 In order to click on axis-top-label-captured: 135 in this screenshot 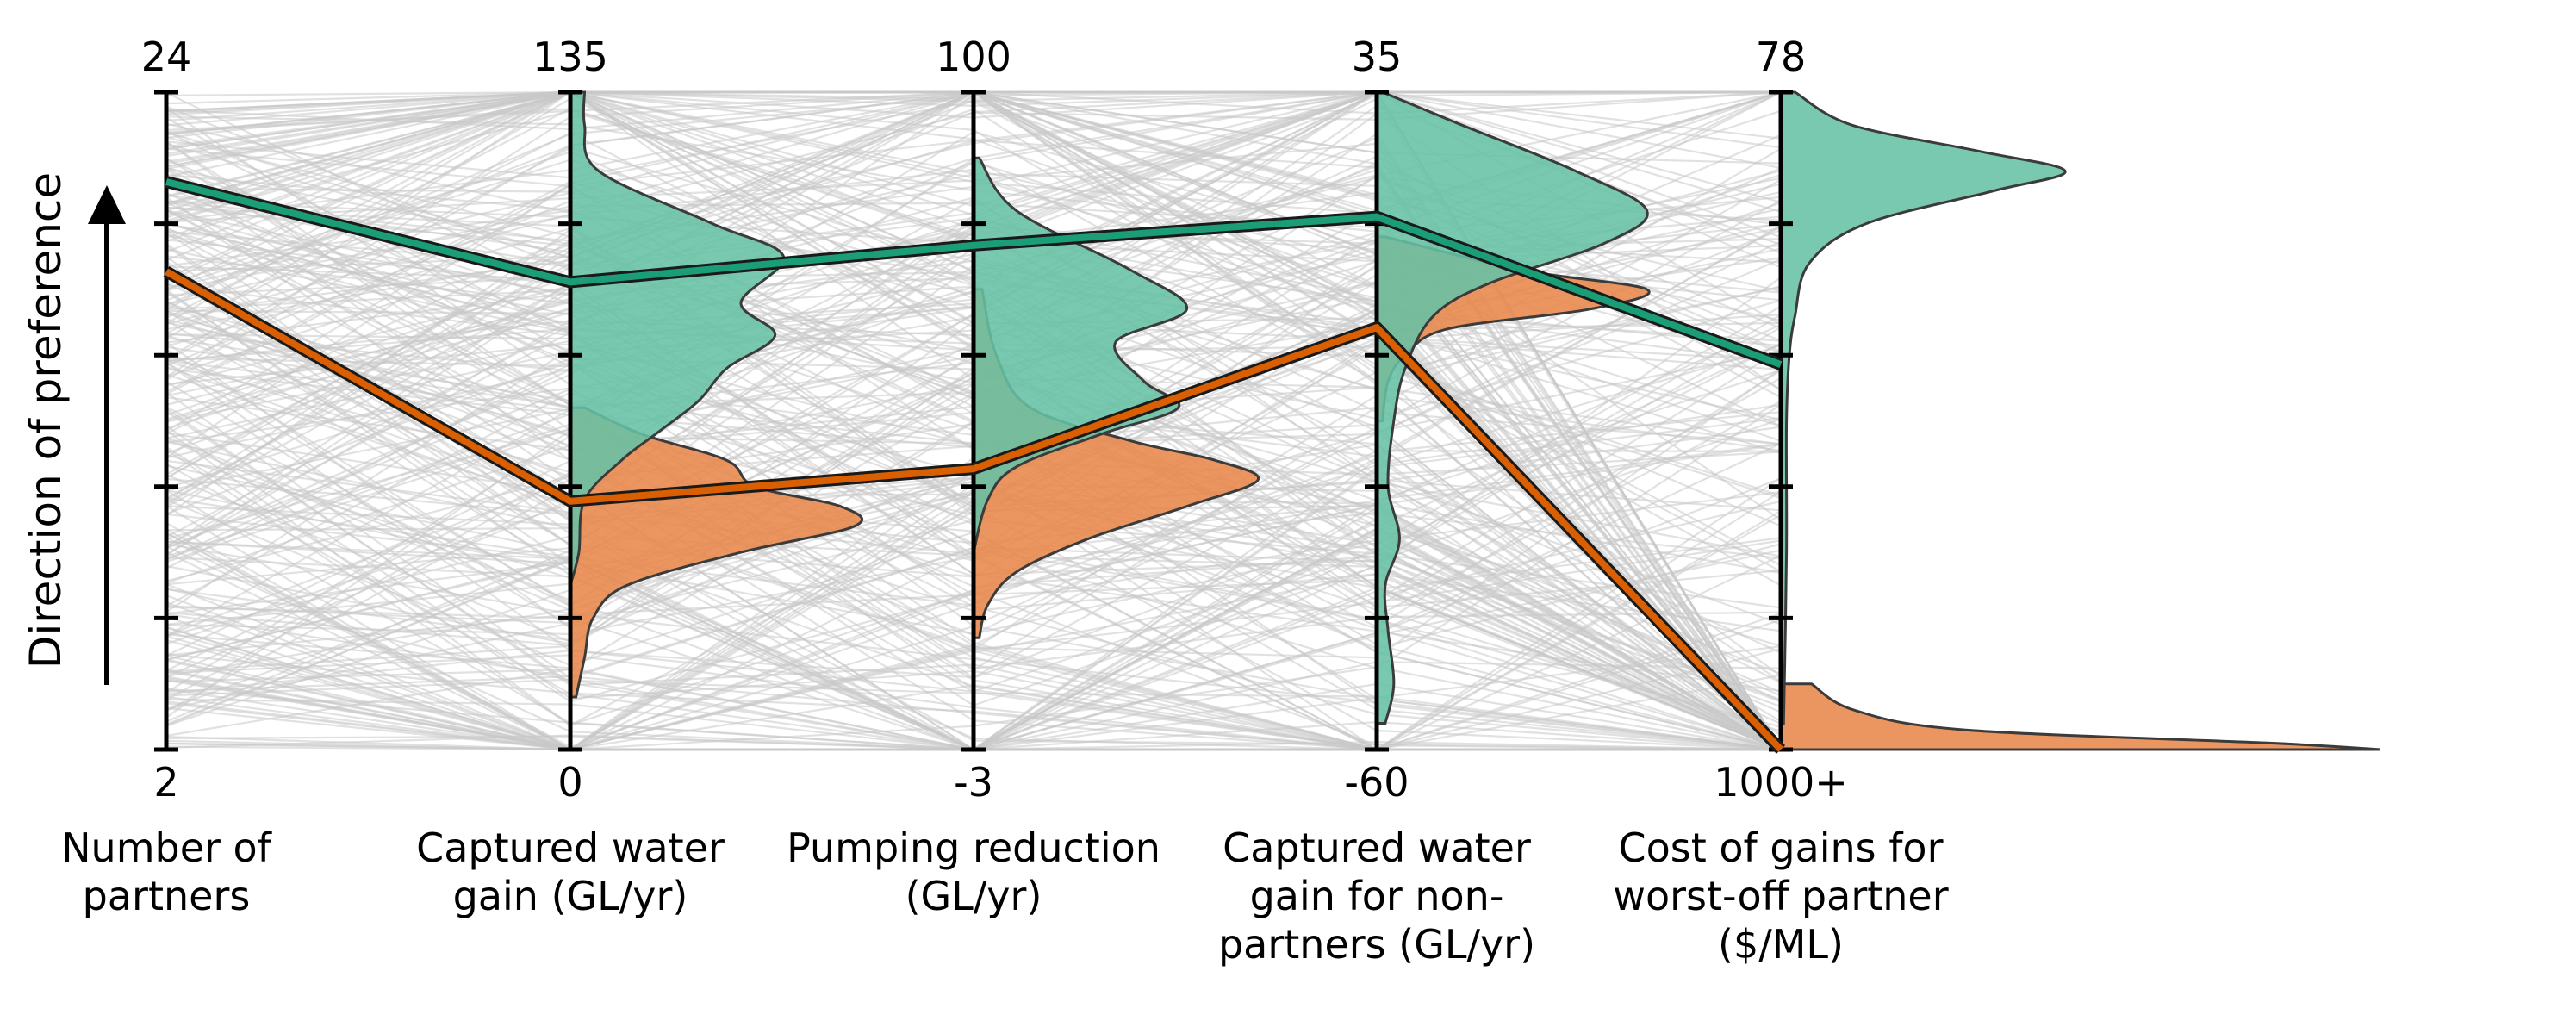, I will do `click(570, 57)`.